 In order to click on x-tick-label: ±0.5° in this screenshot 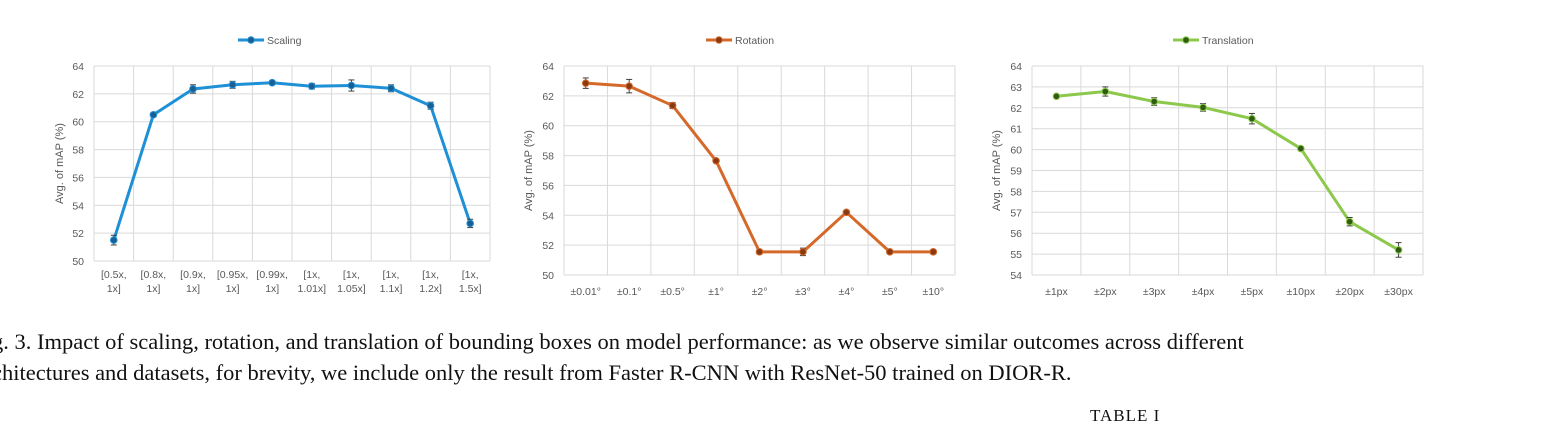, I will do `click(672, 292)`.